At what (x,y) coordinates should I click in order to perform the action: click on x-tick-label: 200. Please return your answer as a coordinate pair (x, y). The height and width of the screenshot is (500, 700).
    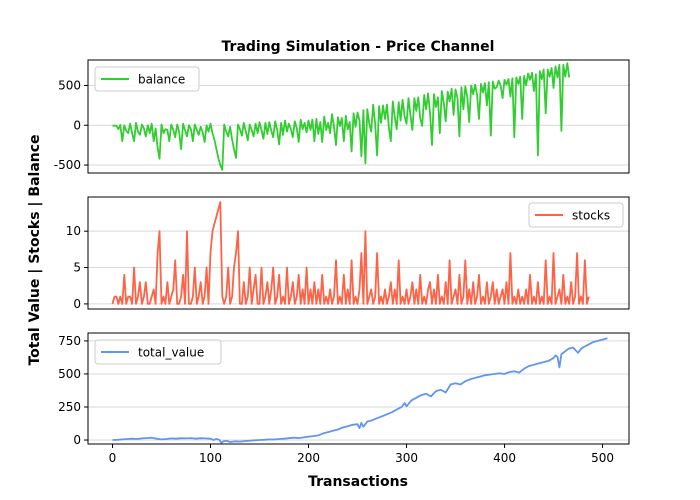
    Looking at the image, I should click on (308, 458).